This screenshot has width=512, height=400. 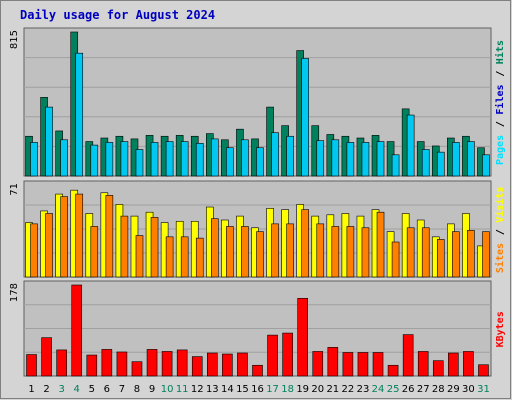 I want to click on x-tick-label-day-20: 20, so click(x=317, y=389).